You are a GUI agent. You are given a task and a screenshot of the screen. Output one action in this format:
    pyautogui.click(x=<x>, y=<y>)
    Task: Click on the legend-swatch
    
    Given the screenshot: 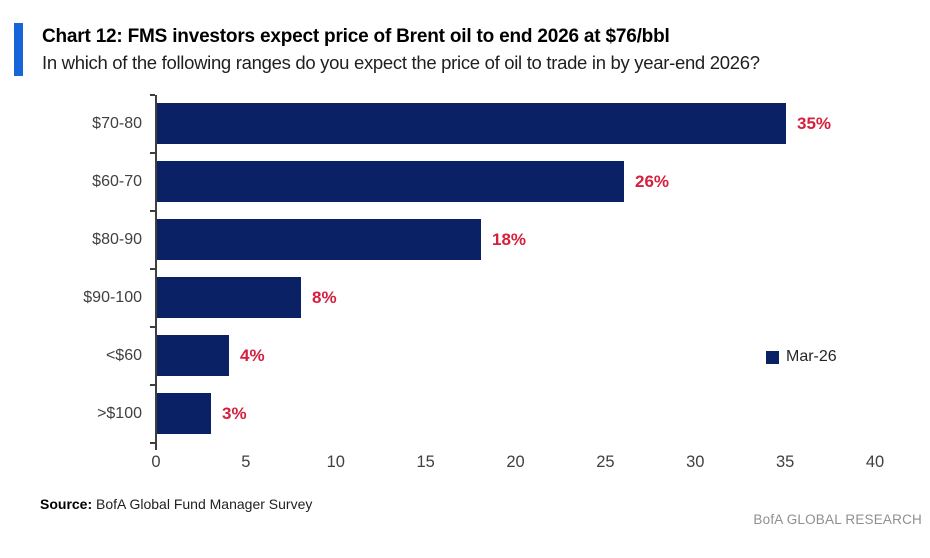 What is the action you would take?
    pyautogui.click(x=772, y=357)
    